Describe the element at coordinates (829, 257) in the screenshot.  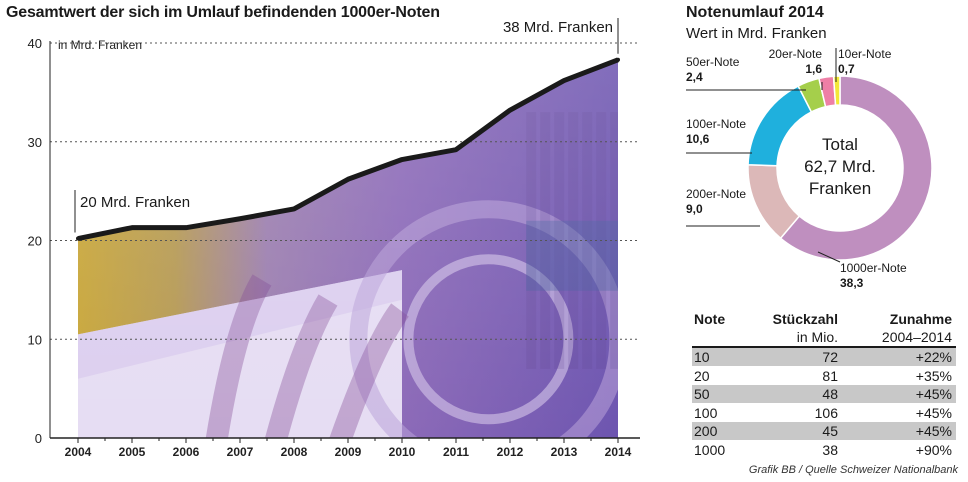
I see `slice-leader` at that location.